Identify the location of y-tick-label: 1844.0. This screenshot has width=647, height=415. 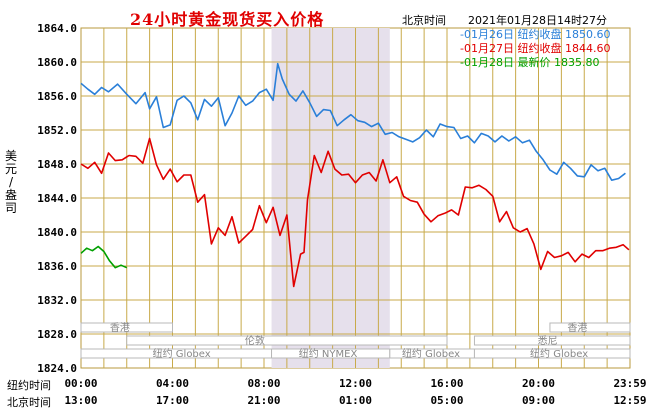
(57, 198).